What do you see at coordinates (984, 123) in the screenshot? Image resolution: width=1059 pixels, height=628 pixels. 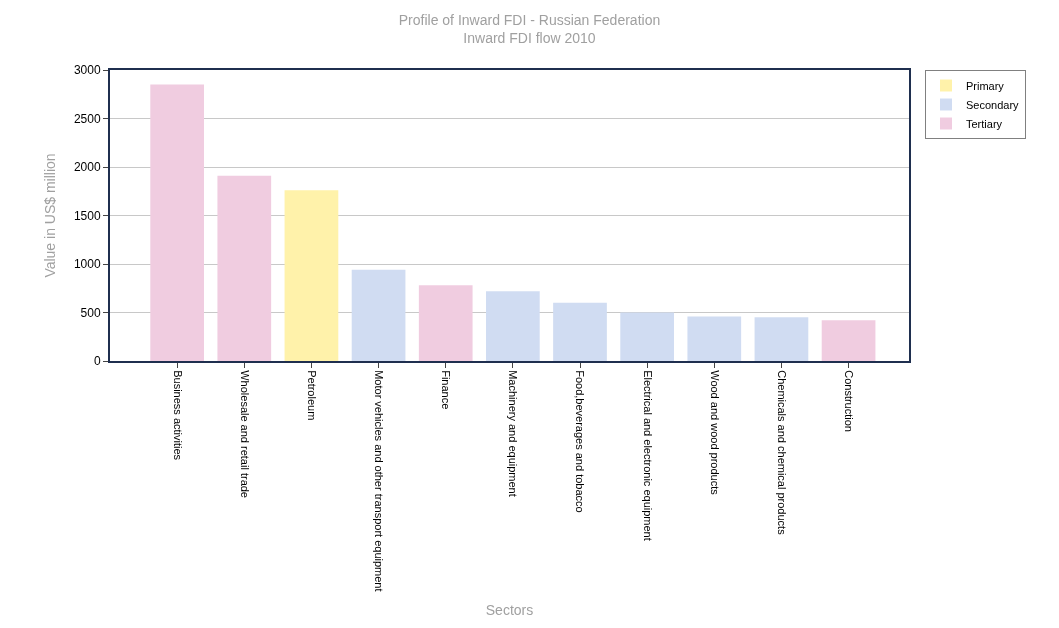 I see `legend-label: Tertiary` at bounding box center [984, 123].